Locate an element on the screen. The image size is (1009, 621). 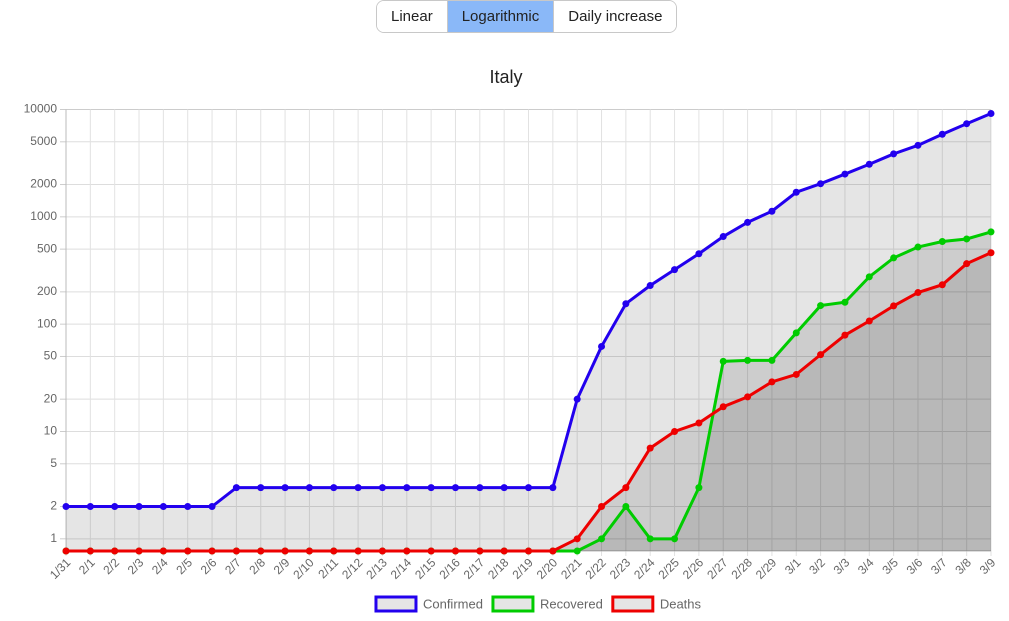
x-tick-label: 2/15 is located at coordinates (425, 568).